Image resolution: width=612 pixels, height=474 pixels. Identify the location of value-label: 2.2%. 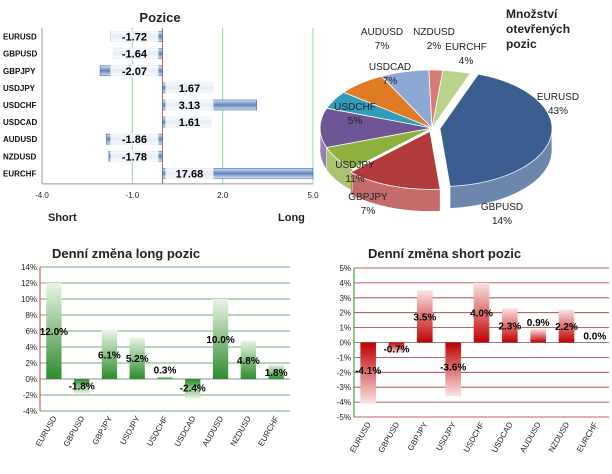
(566, 327).